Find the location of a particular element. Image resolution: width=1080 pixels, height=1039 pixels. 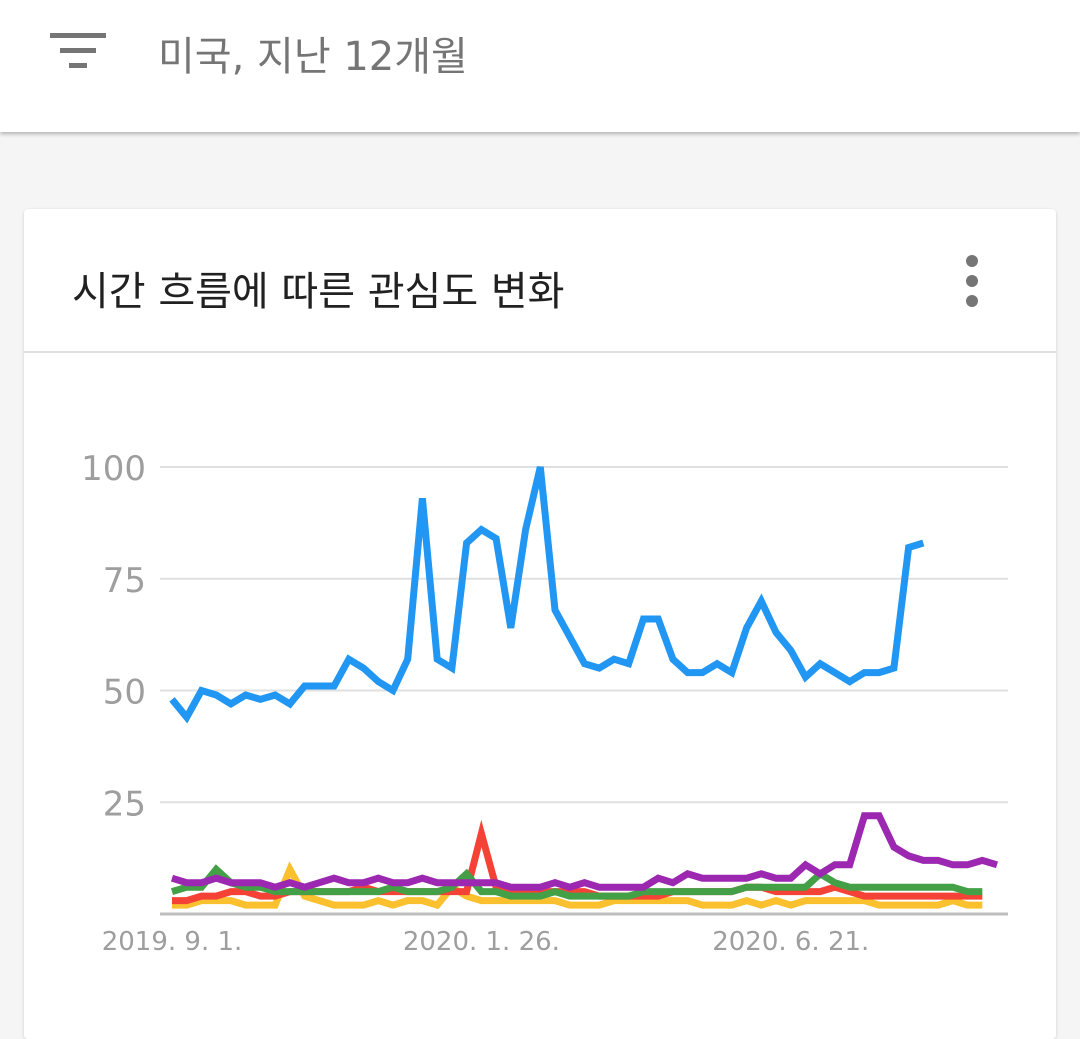

card-title: 시간 흐름에 따른 관심도 변화 is located at coordinates (318, 292).